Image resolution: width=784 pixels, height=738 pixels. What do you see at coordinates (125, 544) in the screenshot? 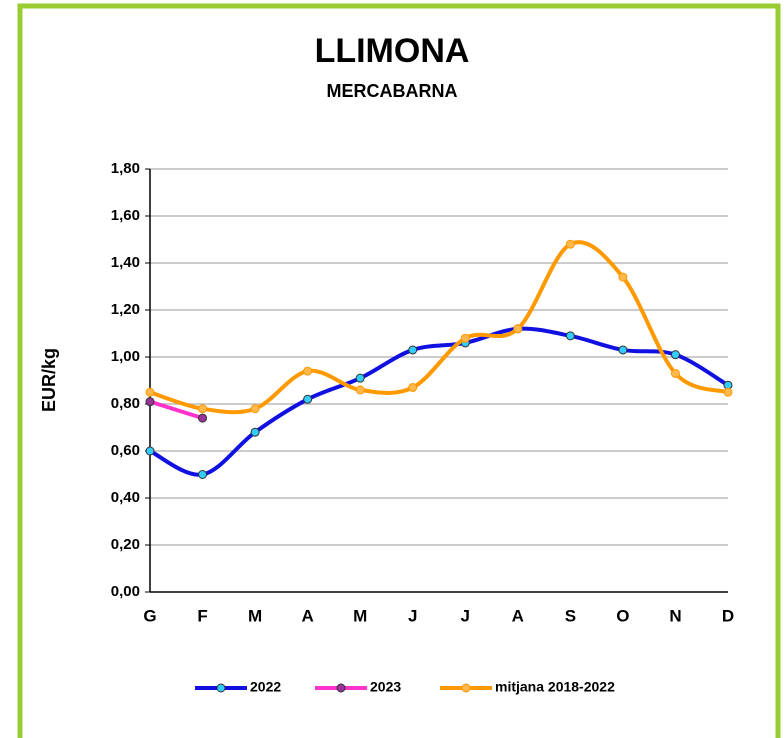
I see `y-tick-label: 0,20` at bounding box center [125, 544].